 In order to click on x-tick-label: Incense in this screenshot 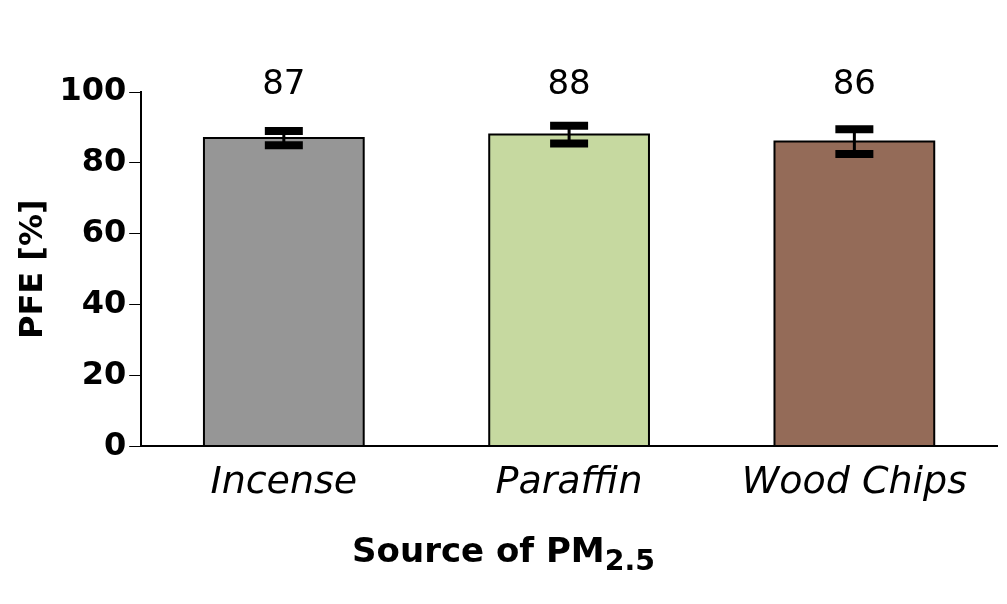, I will do `click(284, 480)`.